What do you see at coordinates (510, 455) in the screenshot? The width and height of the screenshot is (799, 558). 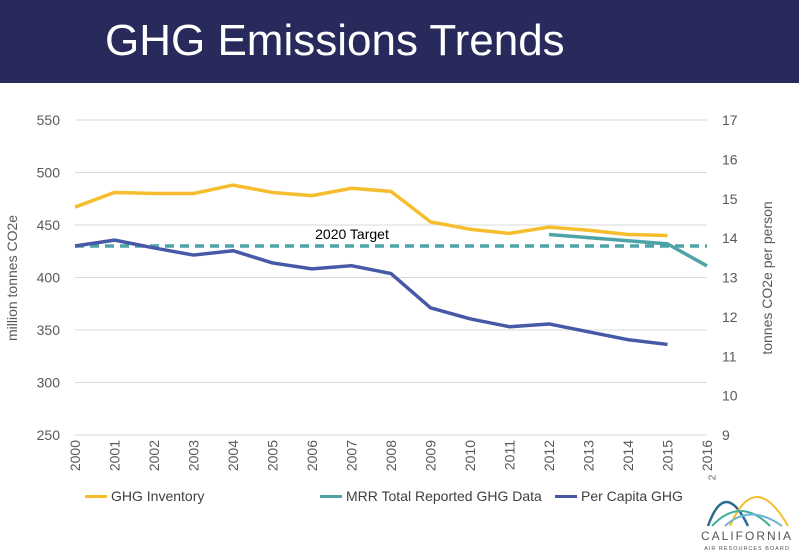 I see `x-tick-label: 2011` at bounding box center [510, 455].